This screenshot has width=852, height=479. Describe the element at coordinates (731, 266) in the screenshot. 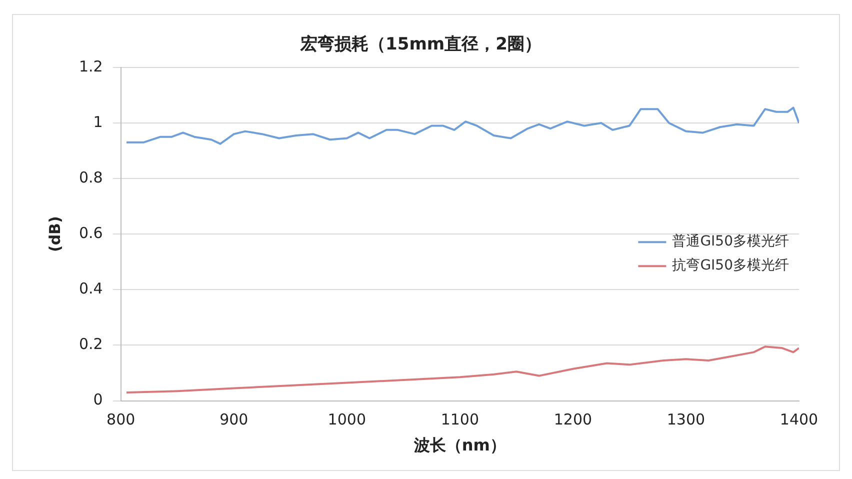

I see `legend-label: 抗弯GI50多模光纤` at that location.